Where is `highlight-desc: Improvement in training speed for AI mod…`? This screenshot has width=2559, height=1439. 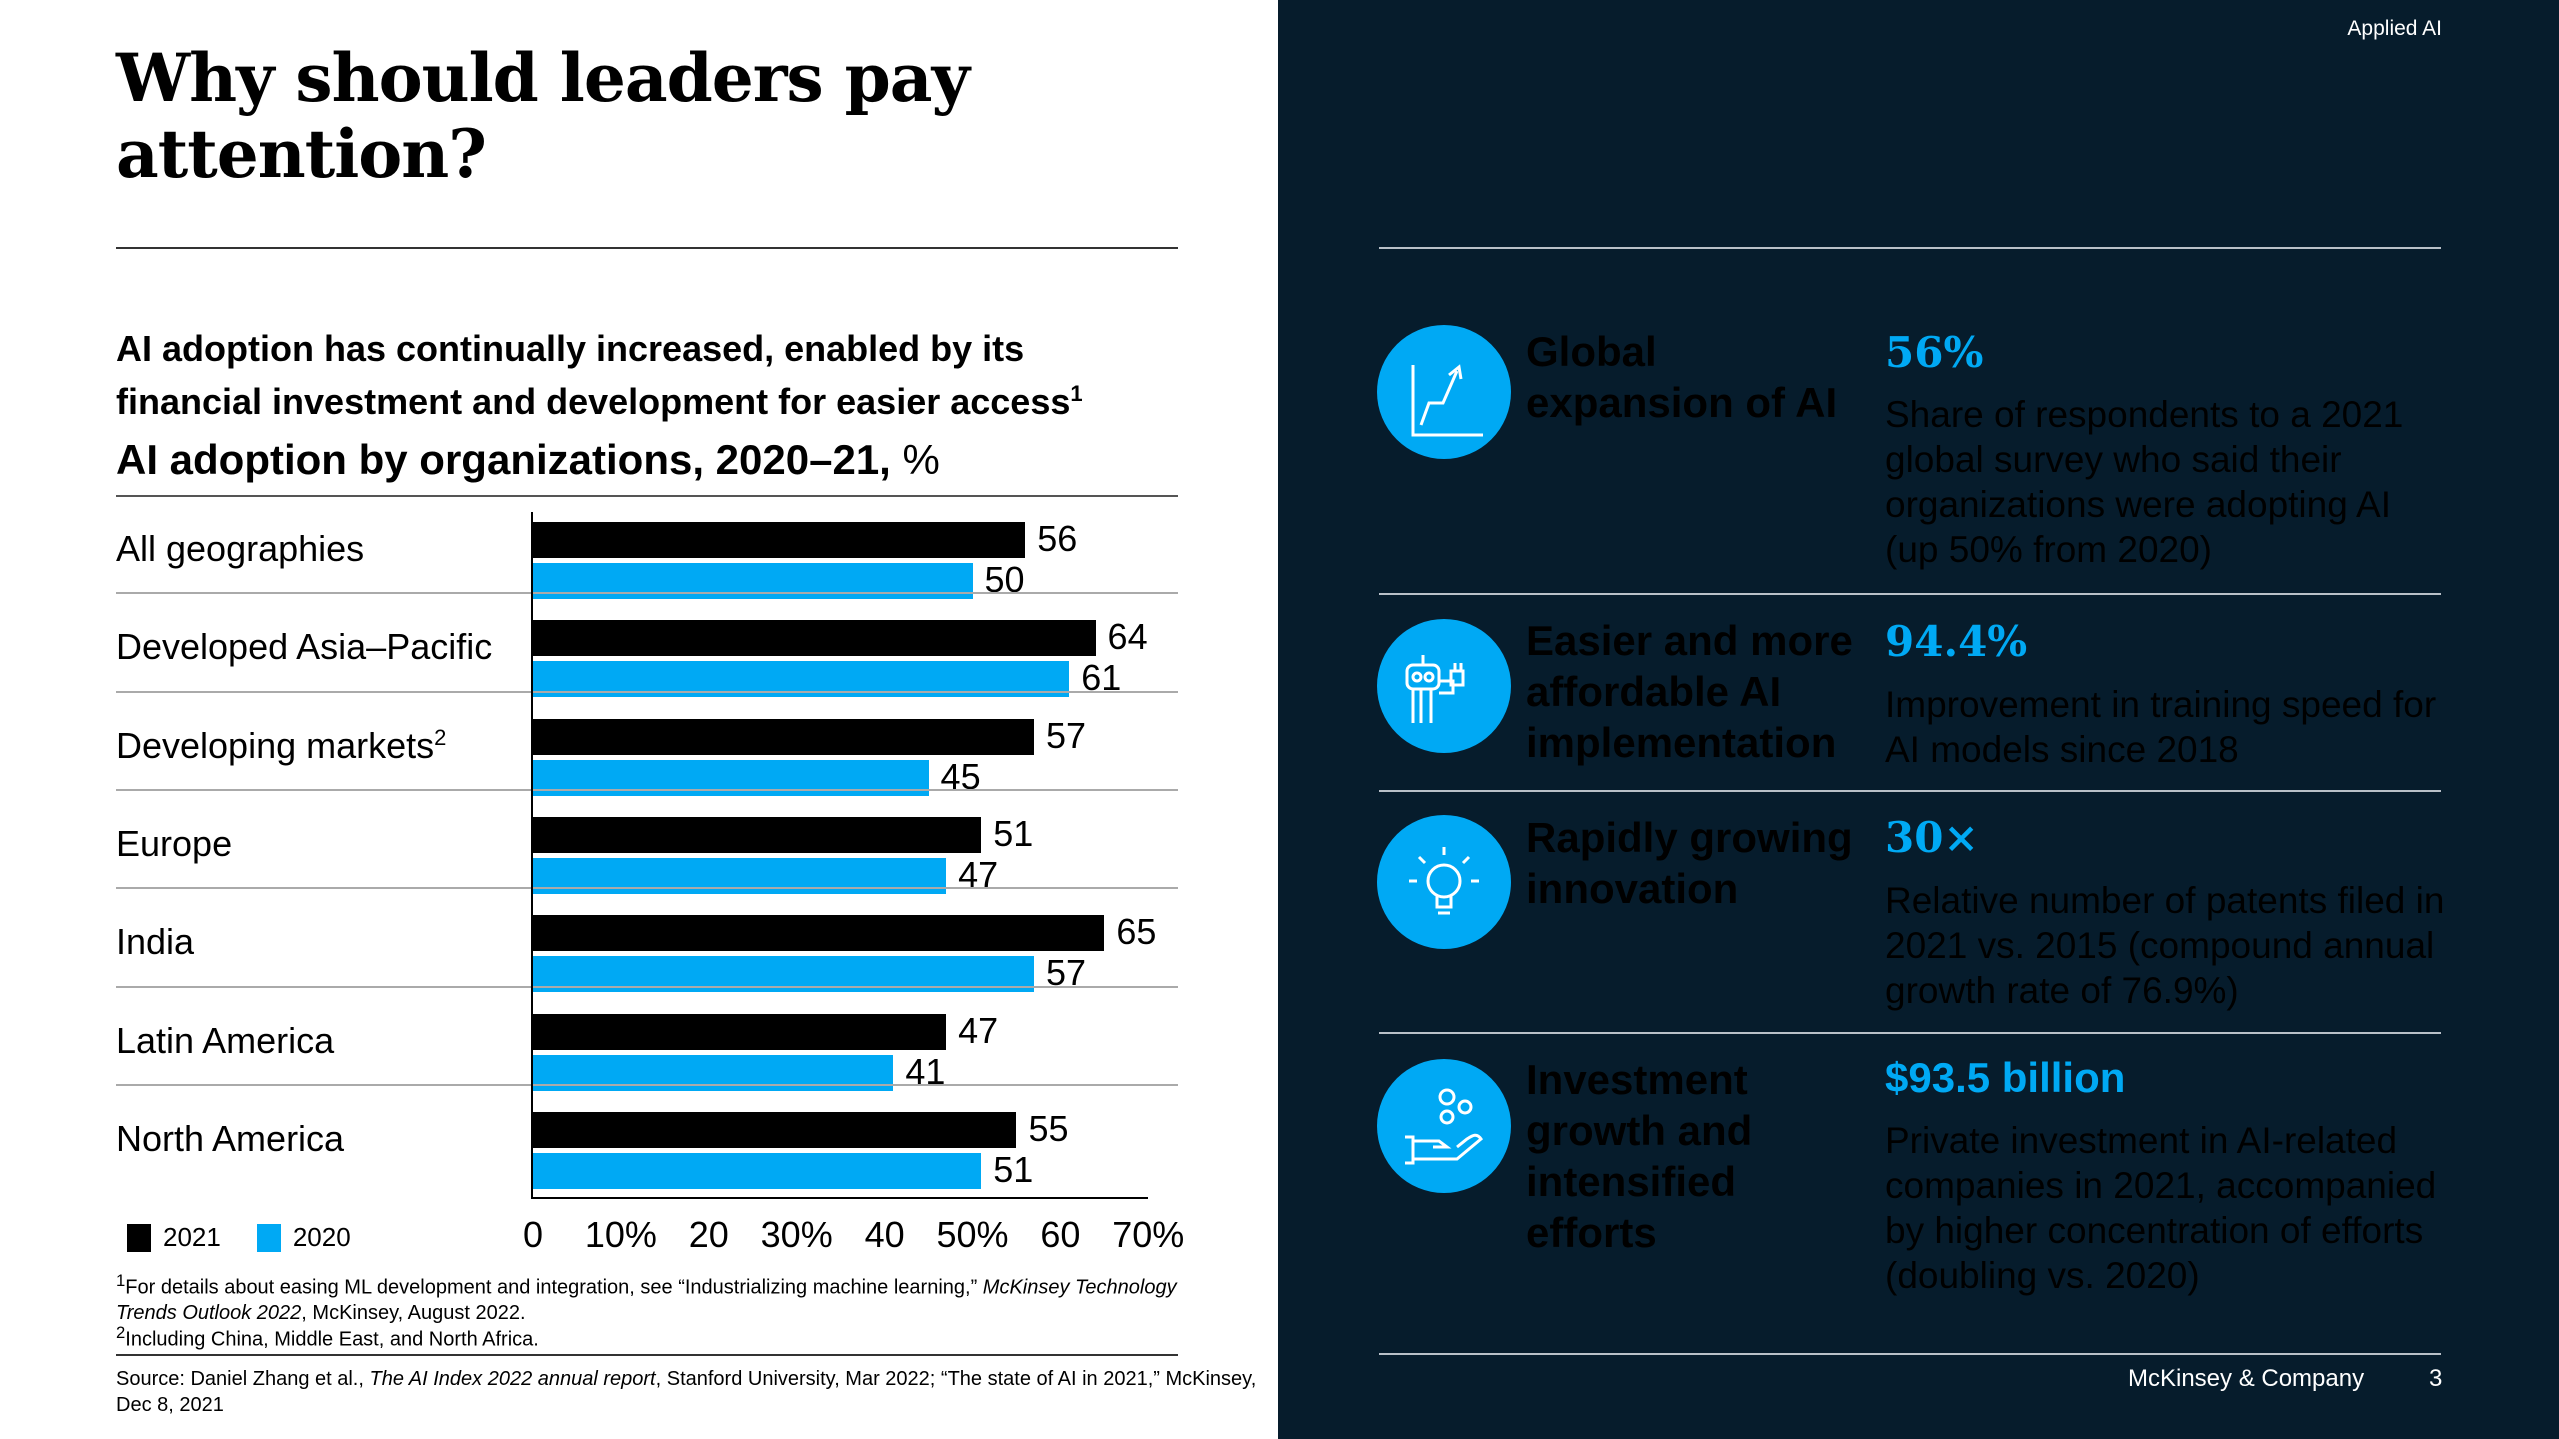 highlight-desc: Improvement in training speed for AI mod… is located at coordinates (2161, 727).